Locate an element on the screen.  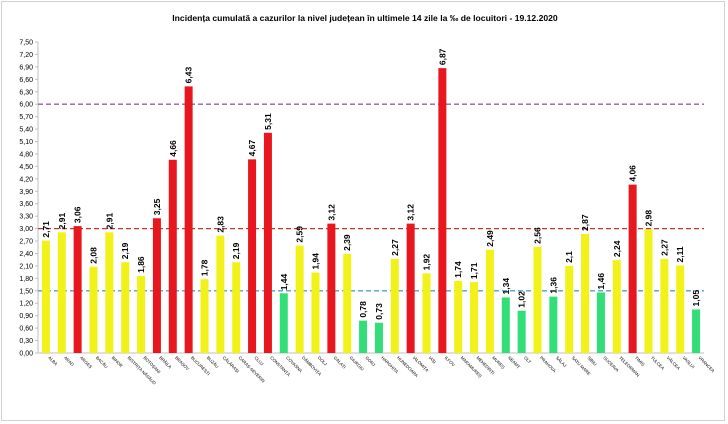
bar-value-label: 2,98 is located at coordinates (649, 218).